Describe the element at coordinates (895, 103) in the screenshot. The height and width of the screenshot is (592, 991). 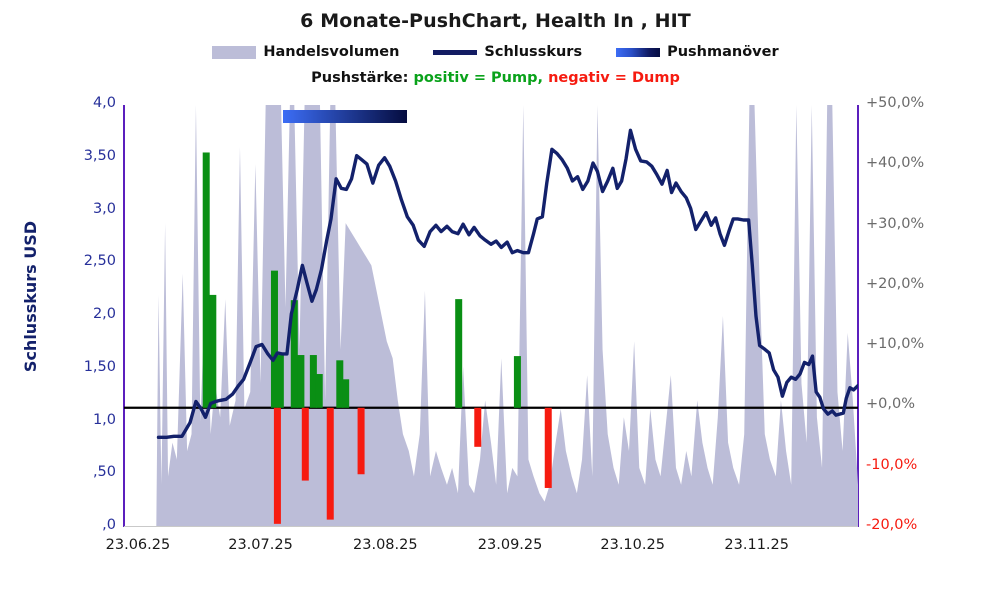
I see `y-tick-right-0: +50,0%` at that location.